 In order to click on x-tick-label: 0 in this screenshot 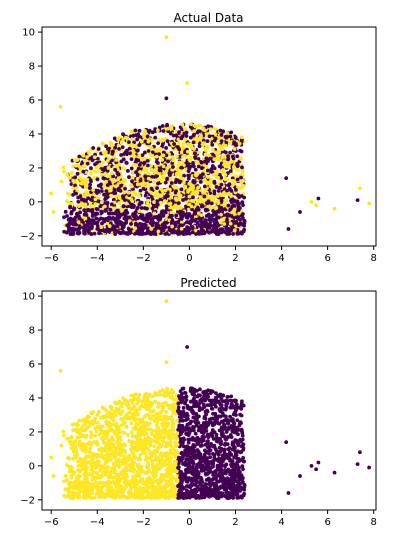, I will do `click(189, 258)`.